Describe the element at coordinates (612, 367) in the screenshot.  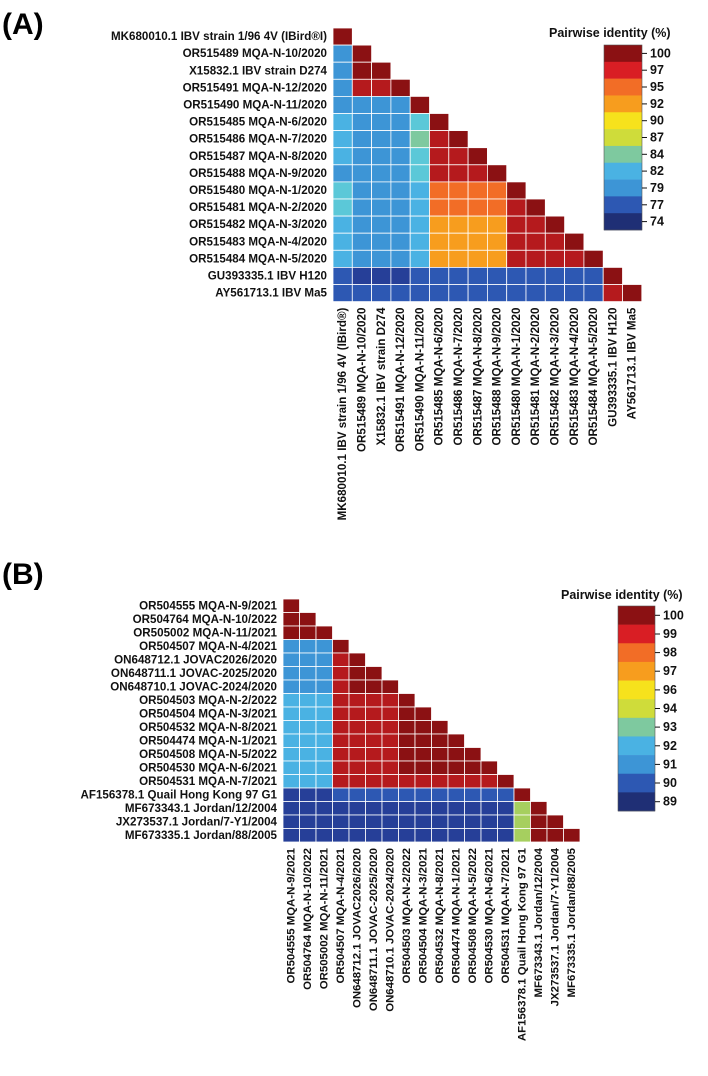
I see `col-label-a-14: GU393335.1 IBV H120` at that location.